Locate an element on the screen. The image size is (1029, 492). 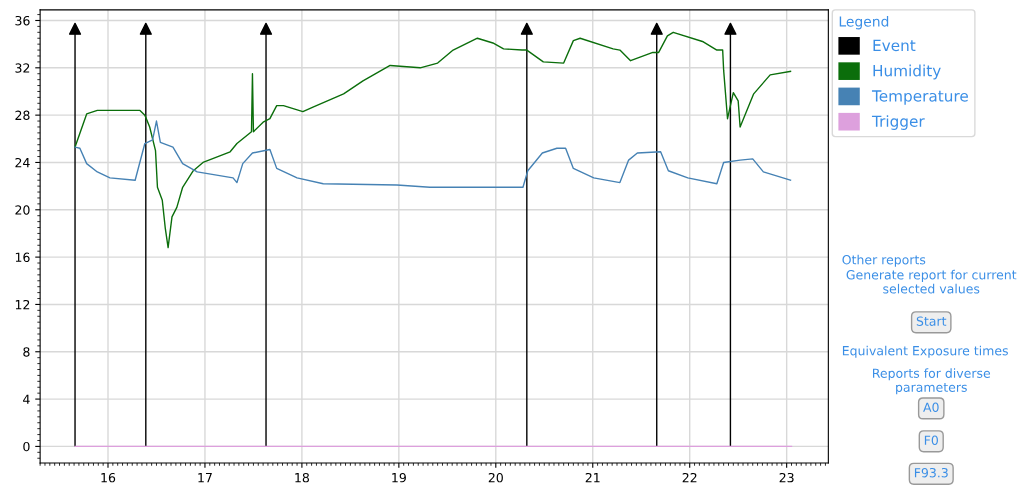
y-tick-label: 20 is located at coordinates (22, 210).